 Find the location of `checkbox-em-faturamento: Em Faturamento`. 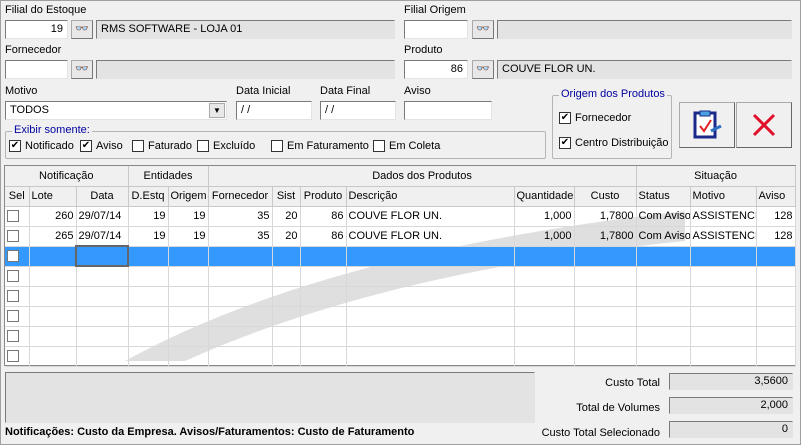

checkbox-em-faturamento: Em Faturamento is located at coordinates (320, 146).